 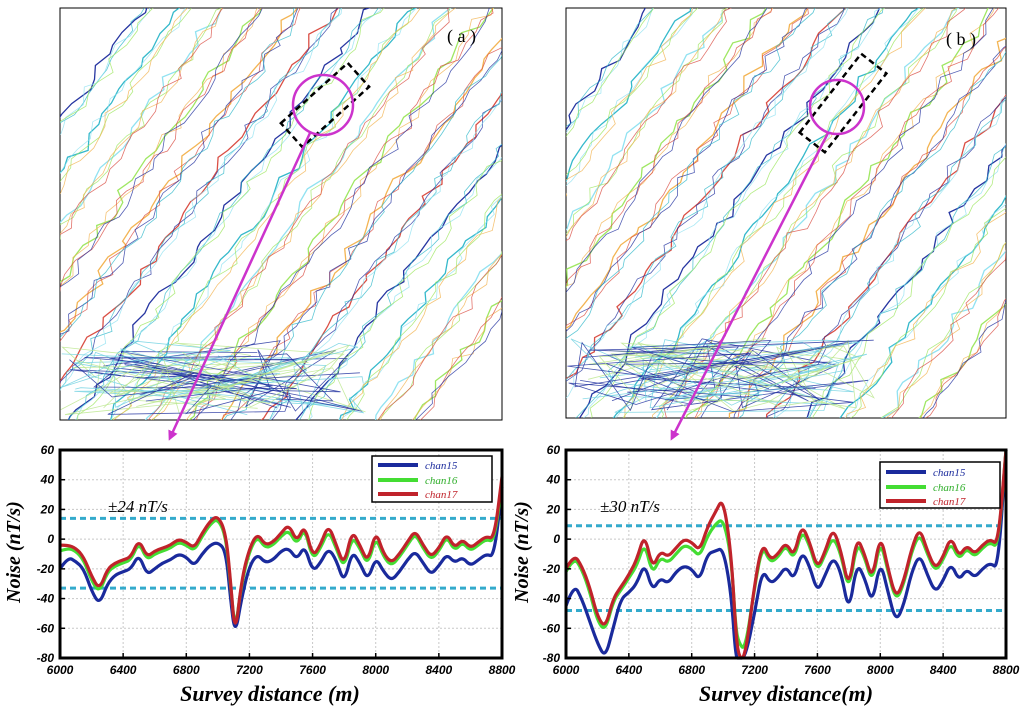 I want to click on panel-label-a: ( a ), so click(x=461, y=36).